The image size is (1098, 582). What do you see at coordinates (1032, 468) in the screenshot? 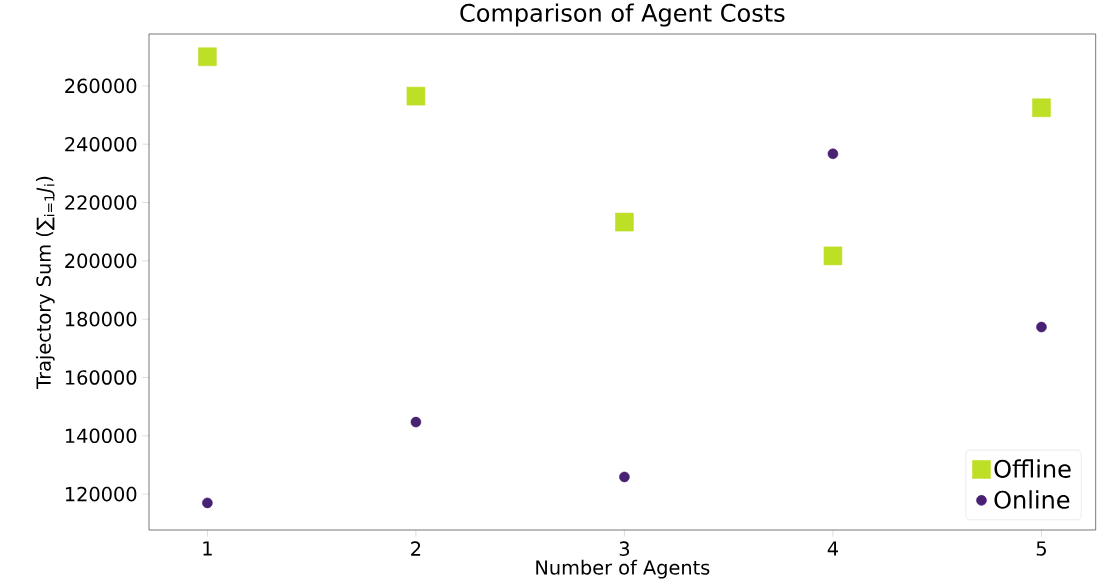
I see `legend-label: Offline` at bounding box center [1032, 468].